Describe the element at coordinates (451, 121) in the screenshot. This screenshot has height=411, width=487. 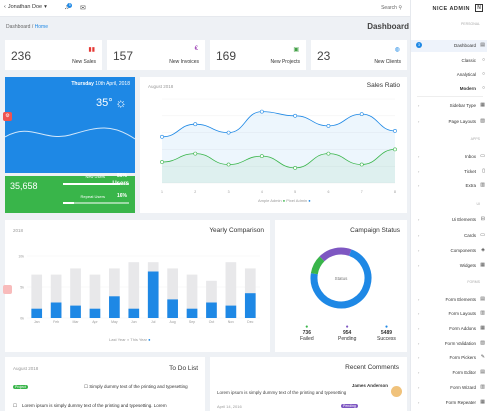
I see `sidebar-item-page-layouts: › Page Layouts ▧` at that location.